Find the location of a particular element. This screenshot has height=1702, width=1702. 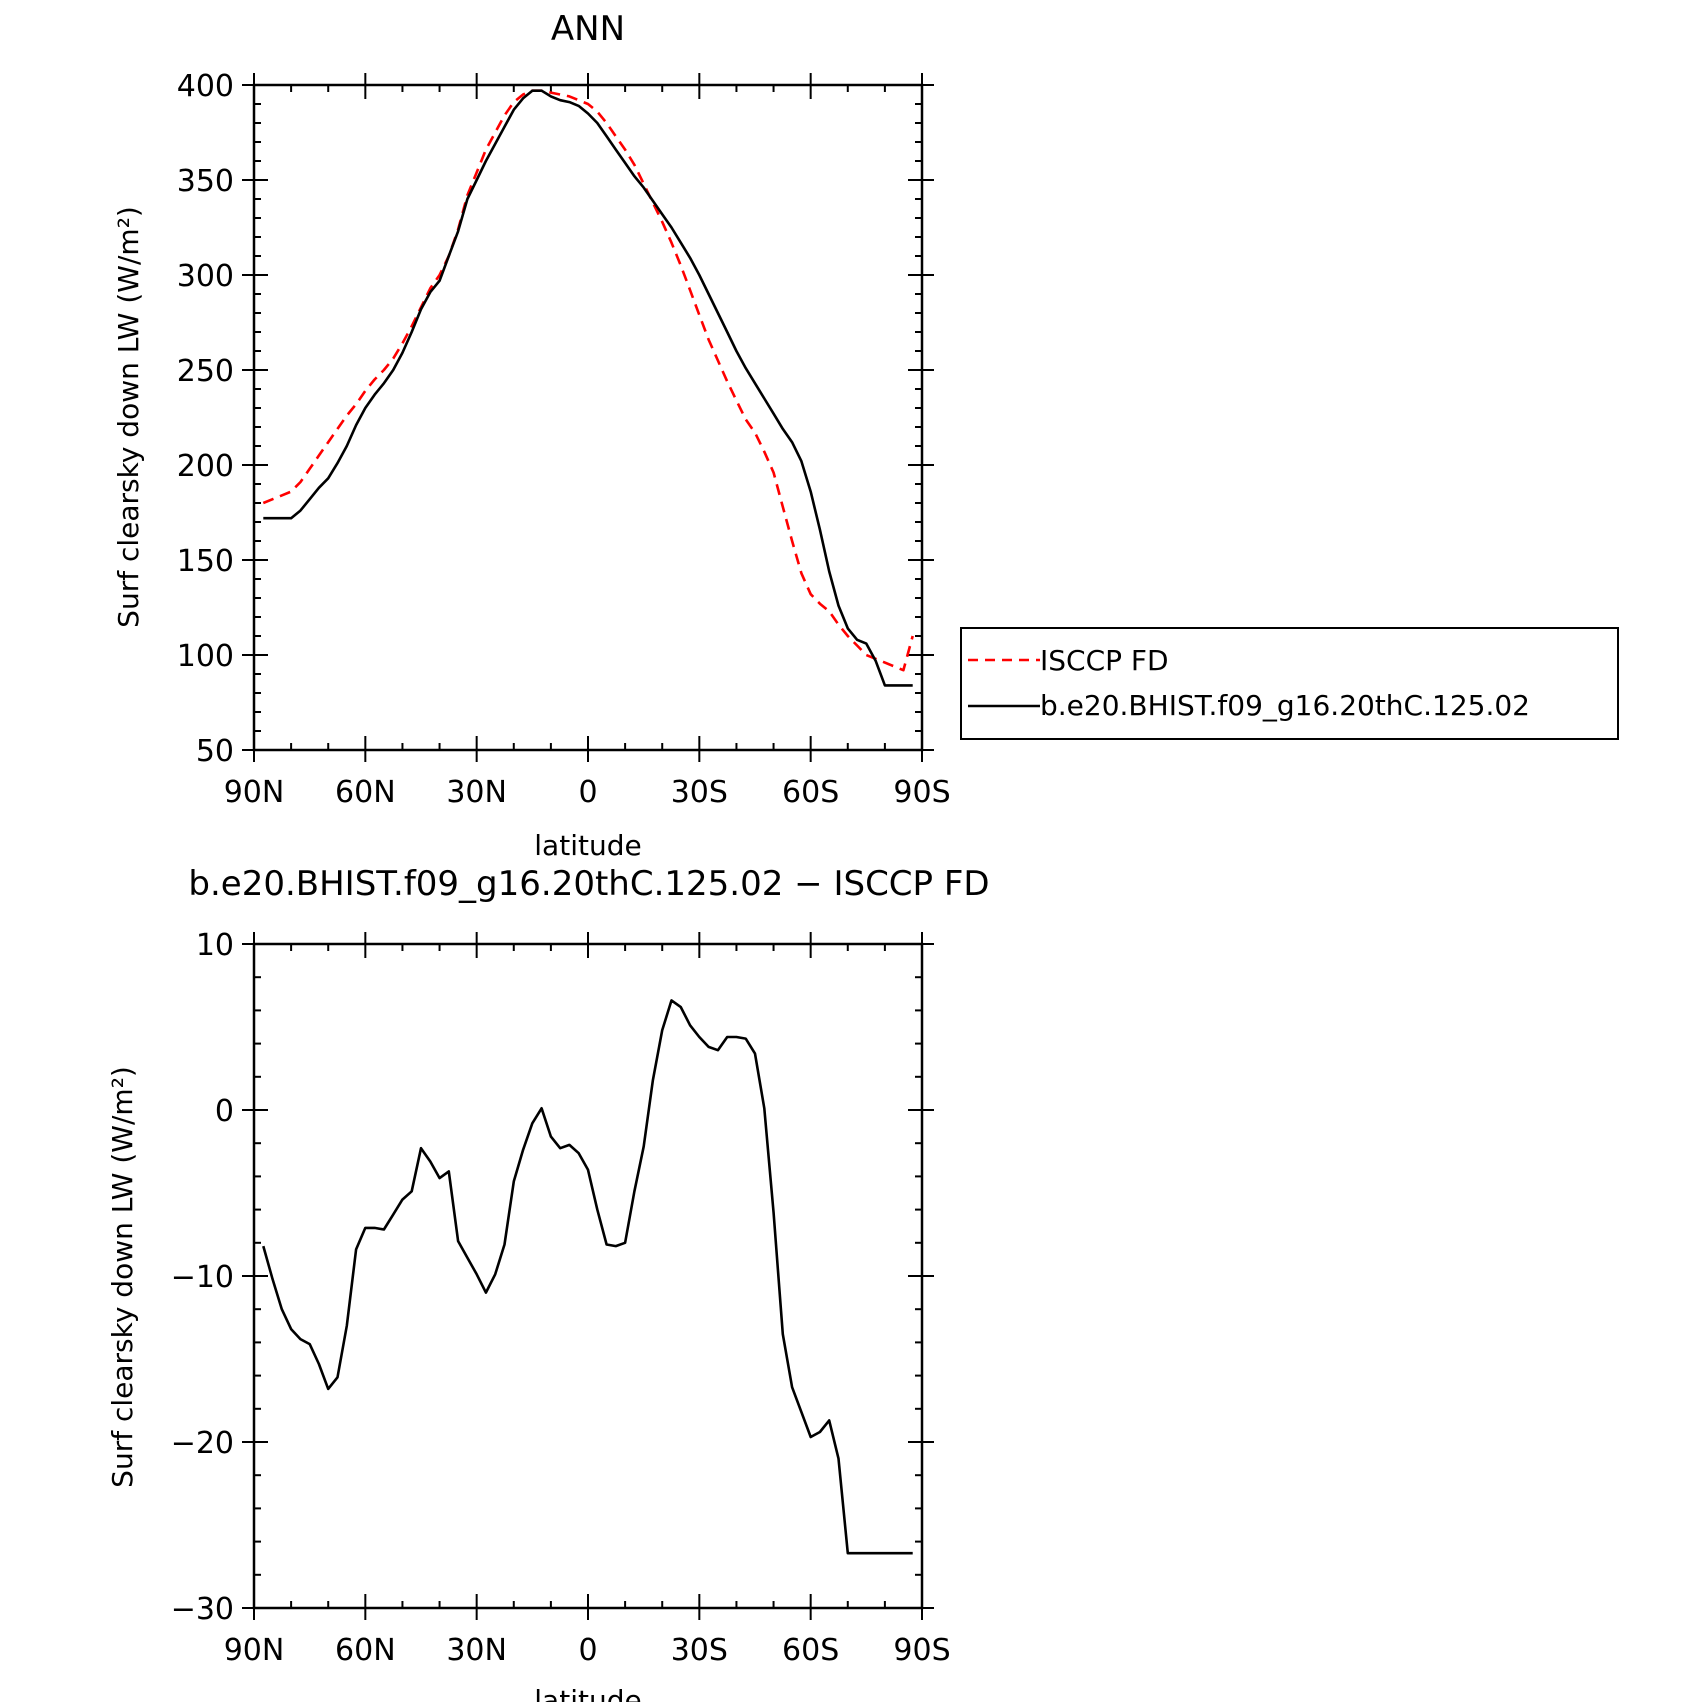

top-plot-area is located at coordinates (588, 388).